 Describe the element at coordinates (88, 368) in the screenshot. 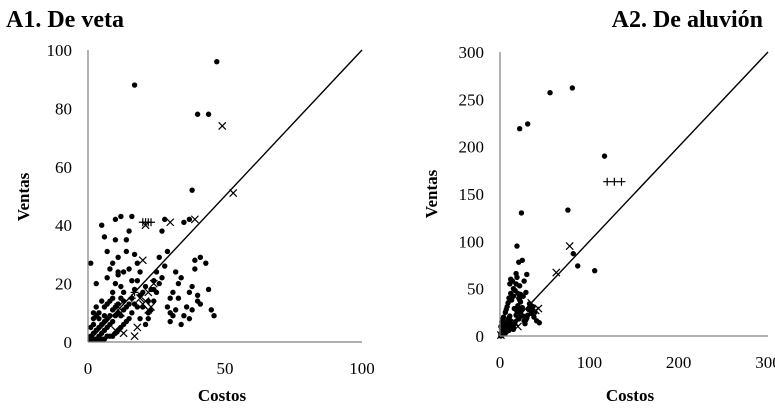

I see `x-tick-label: 0` at that location.